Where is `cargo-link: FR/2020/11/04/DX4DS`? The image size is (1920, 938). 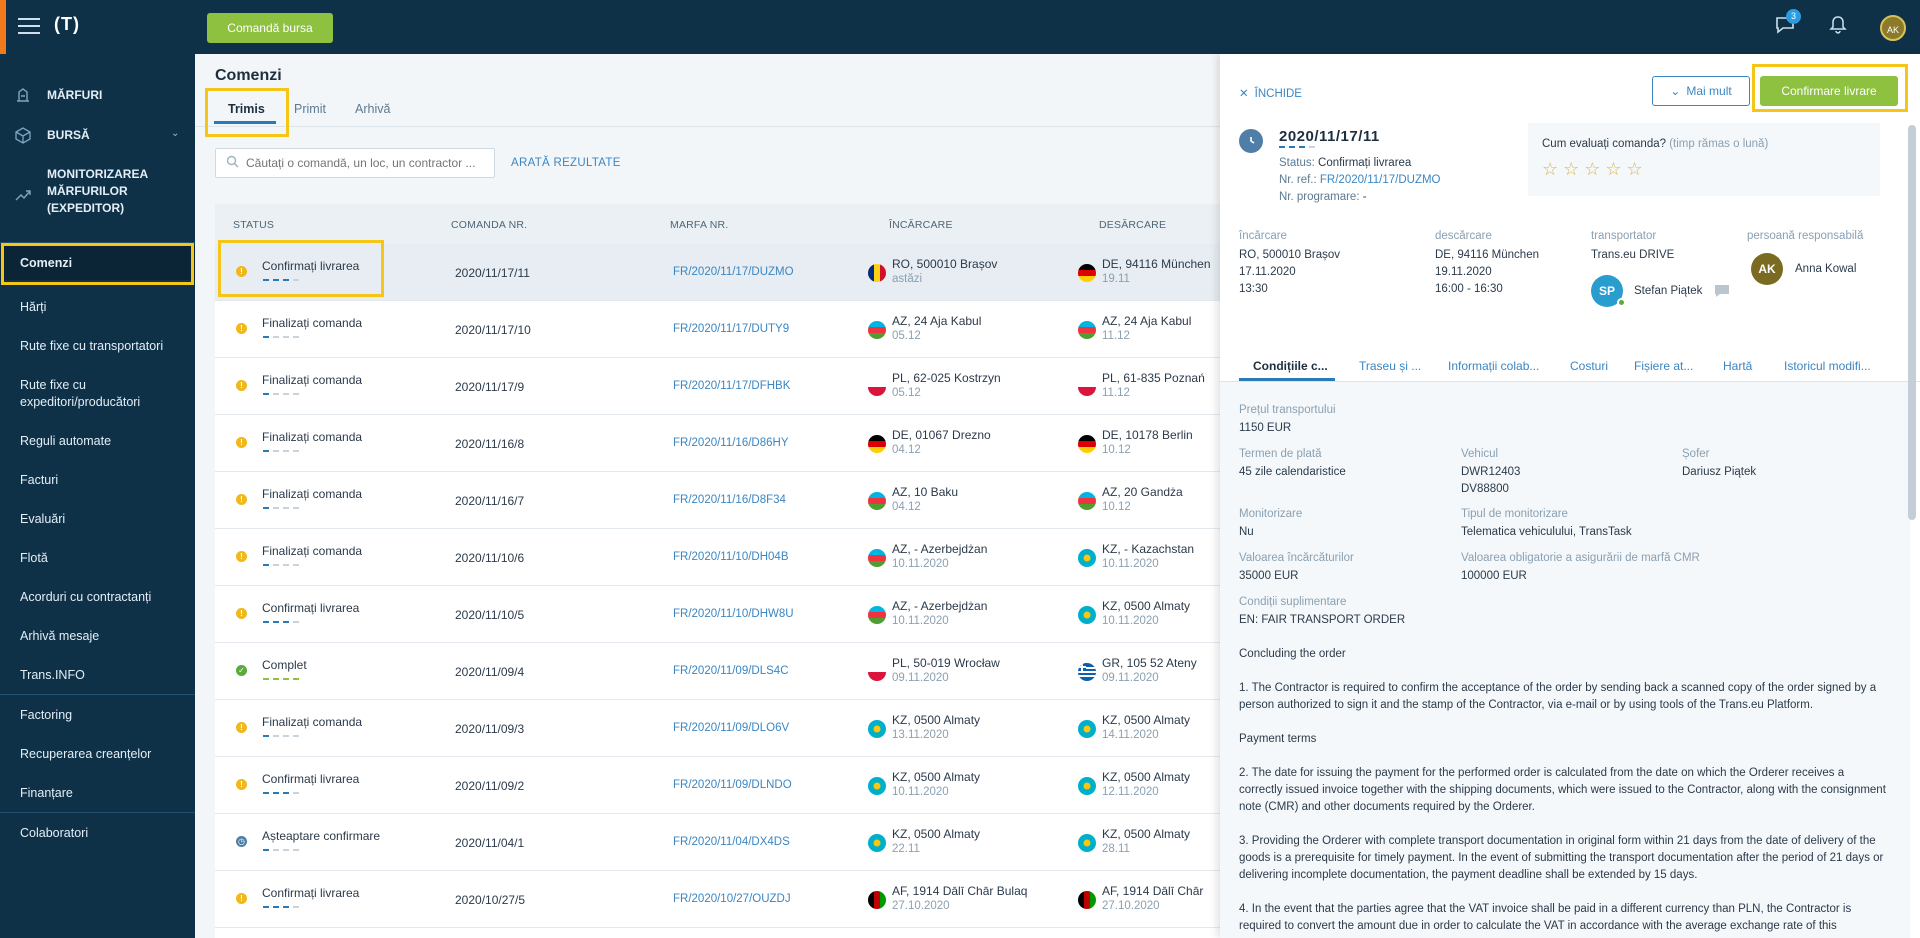
cargo-link: FR/2020/11/04/DX4DS is located at coordinates (731, 842).